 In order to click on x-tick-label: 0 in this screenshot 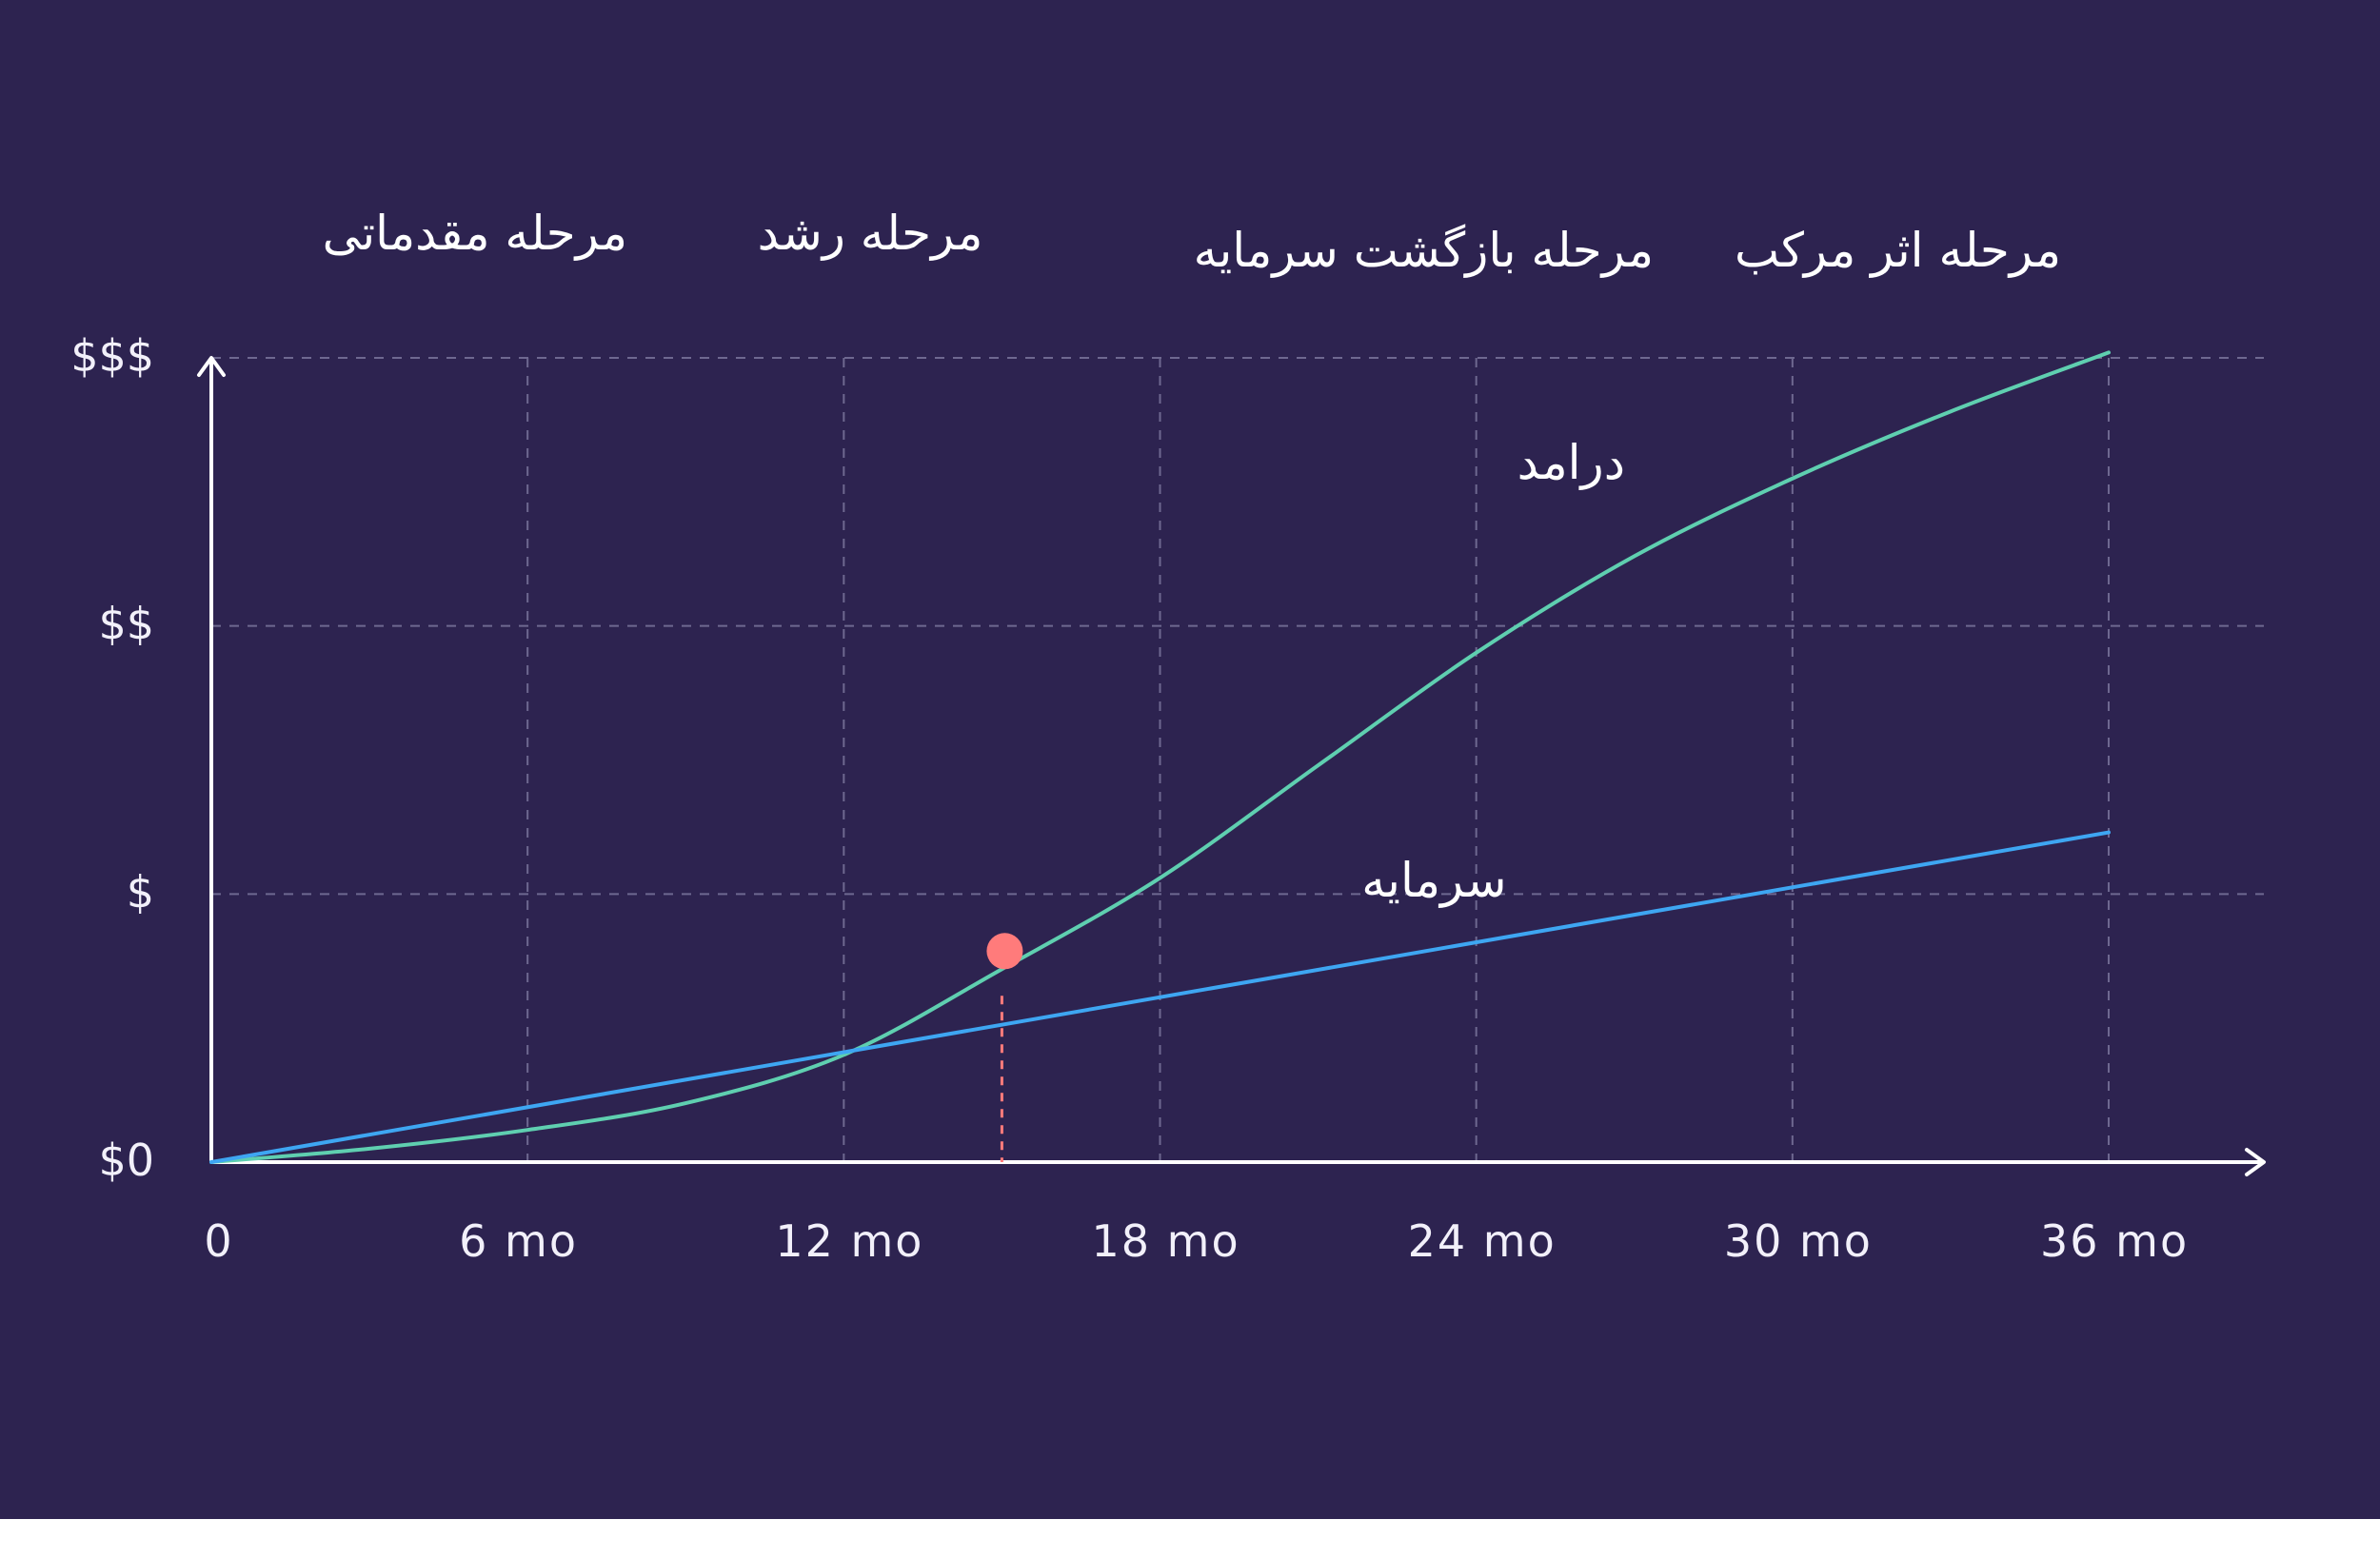, I will do `click(218, 1241)`.